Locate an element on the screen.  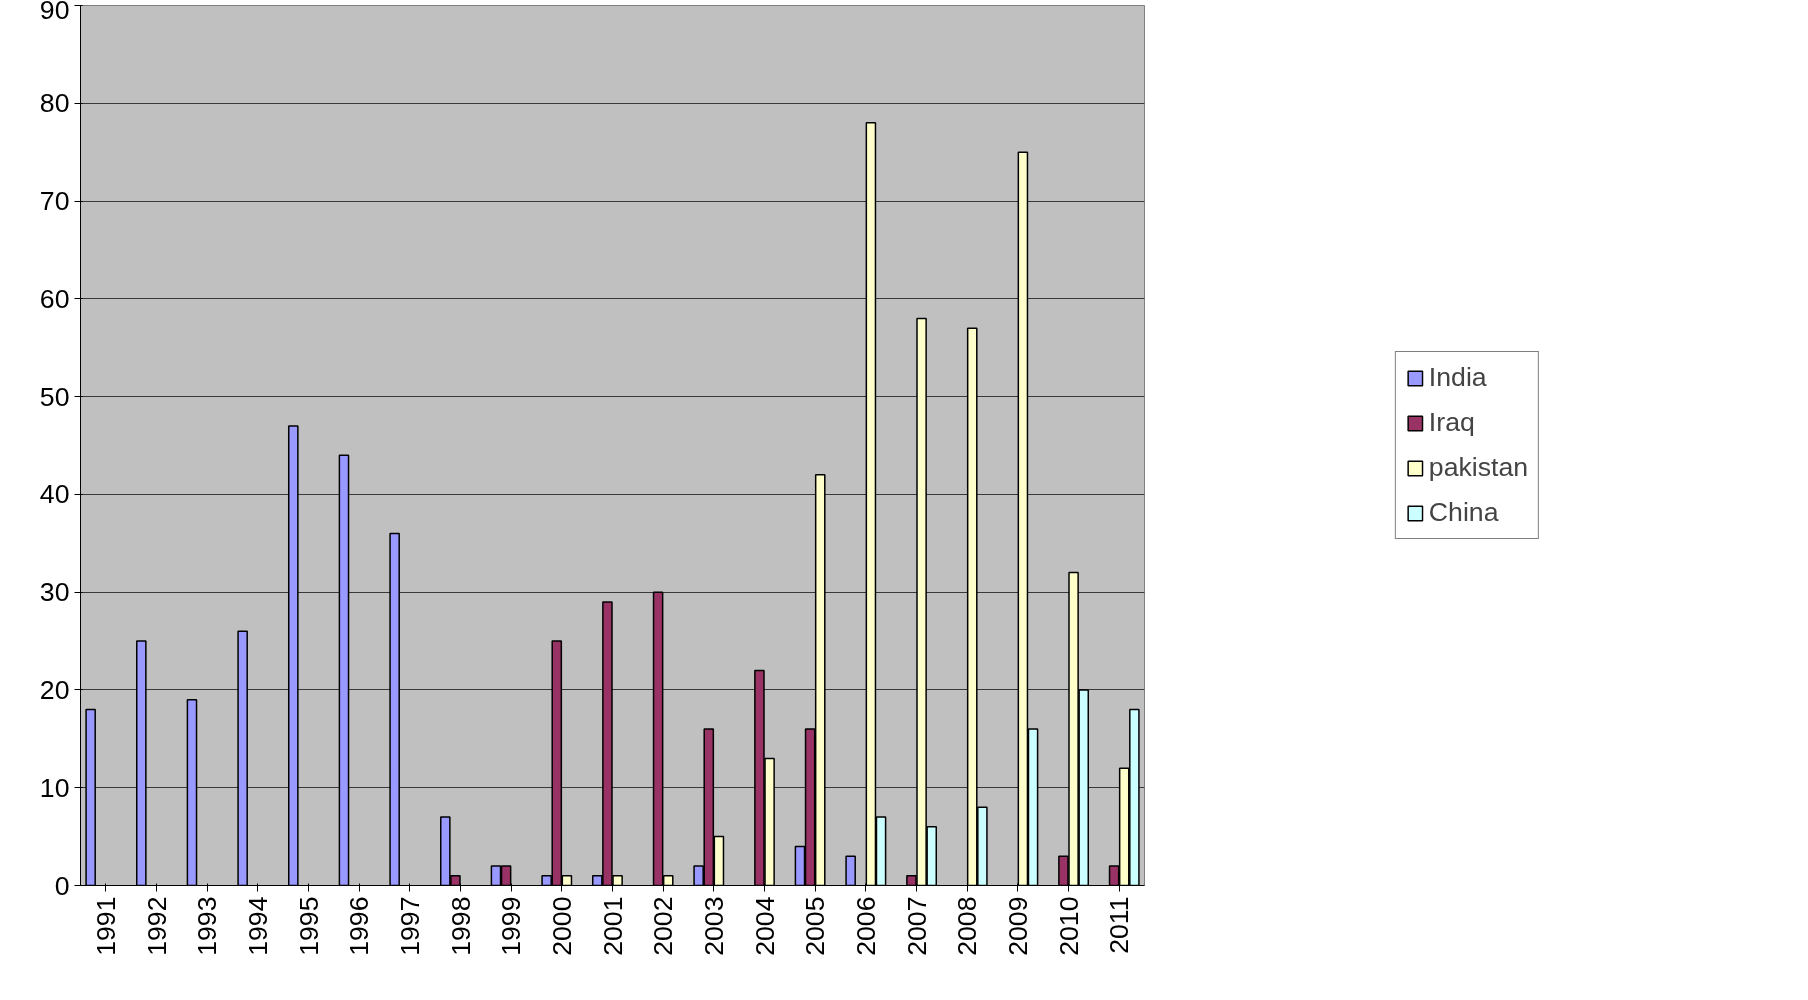
x-tick-label: 2011 is located at coordinates (1119, 925).